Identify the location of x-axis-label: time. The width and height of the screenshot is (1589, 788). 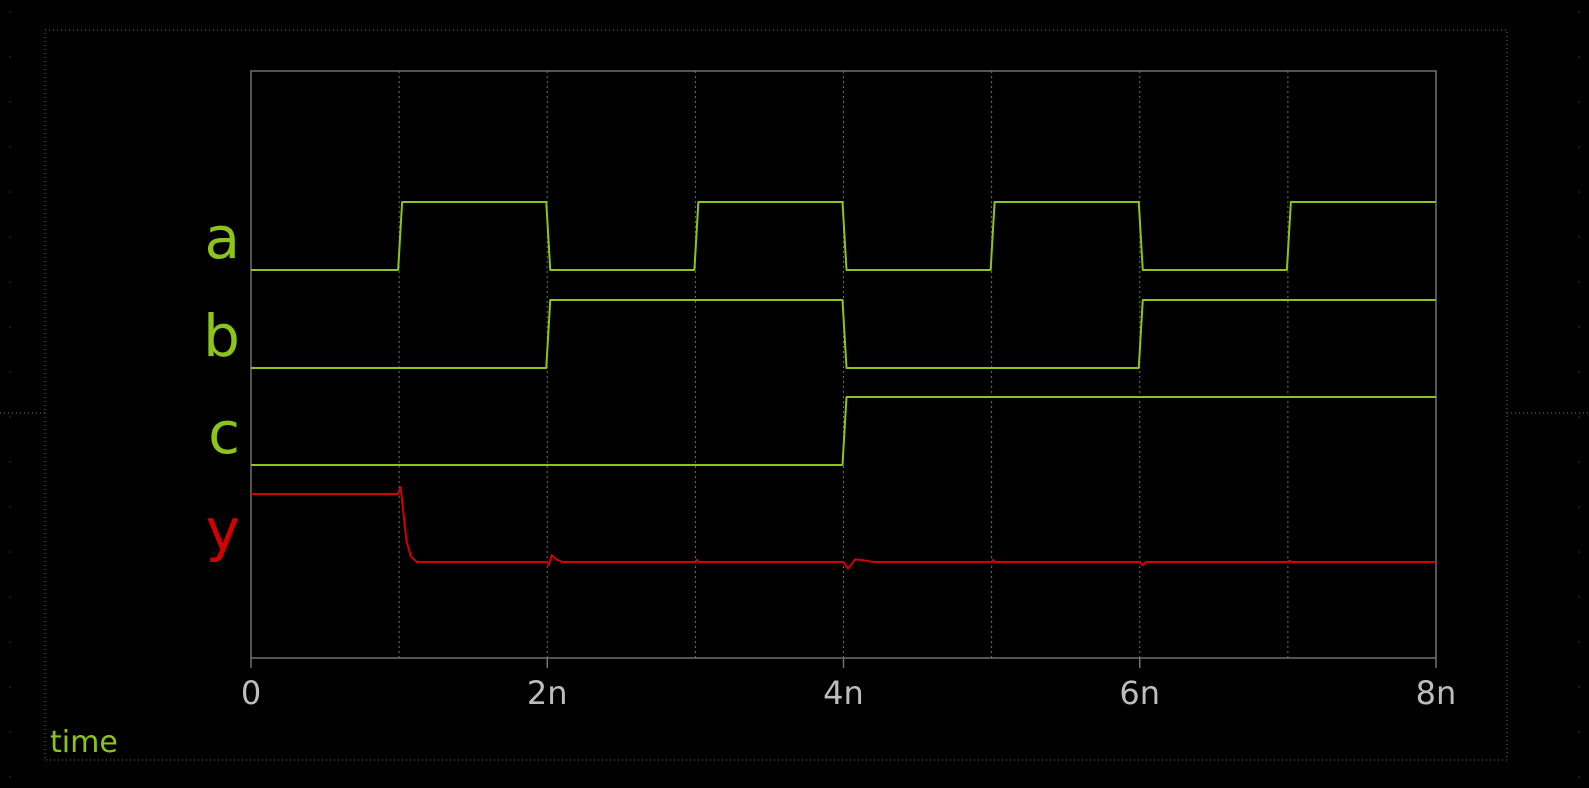
(84, 742).